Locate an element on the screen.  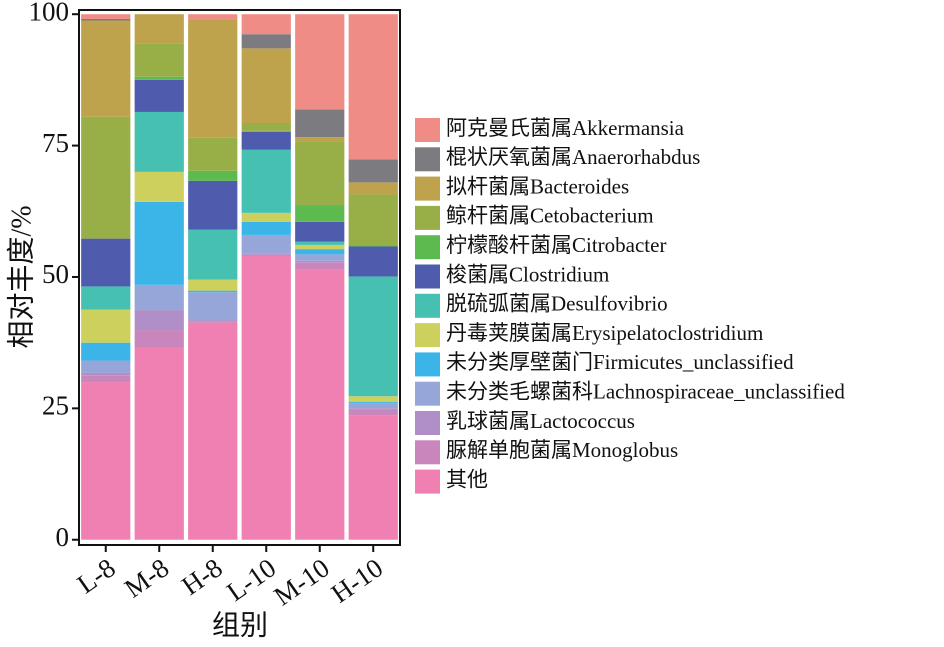
legend-label: 脲解单胞菌属Monoglobus is located at coordinates (562, 450).